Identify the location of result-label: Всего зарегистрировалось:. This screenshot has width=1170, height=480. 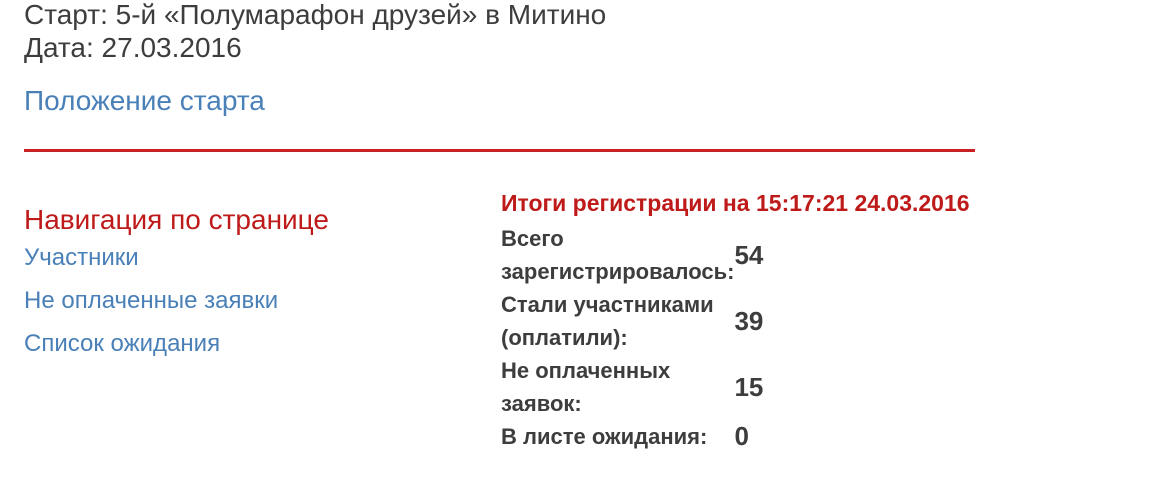
(618, 255).